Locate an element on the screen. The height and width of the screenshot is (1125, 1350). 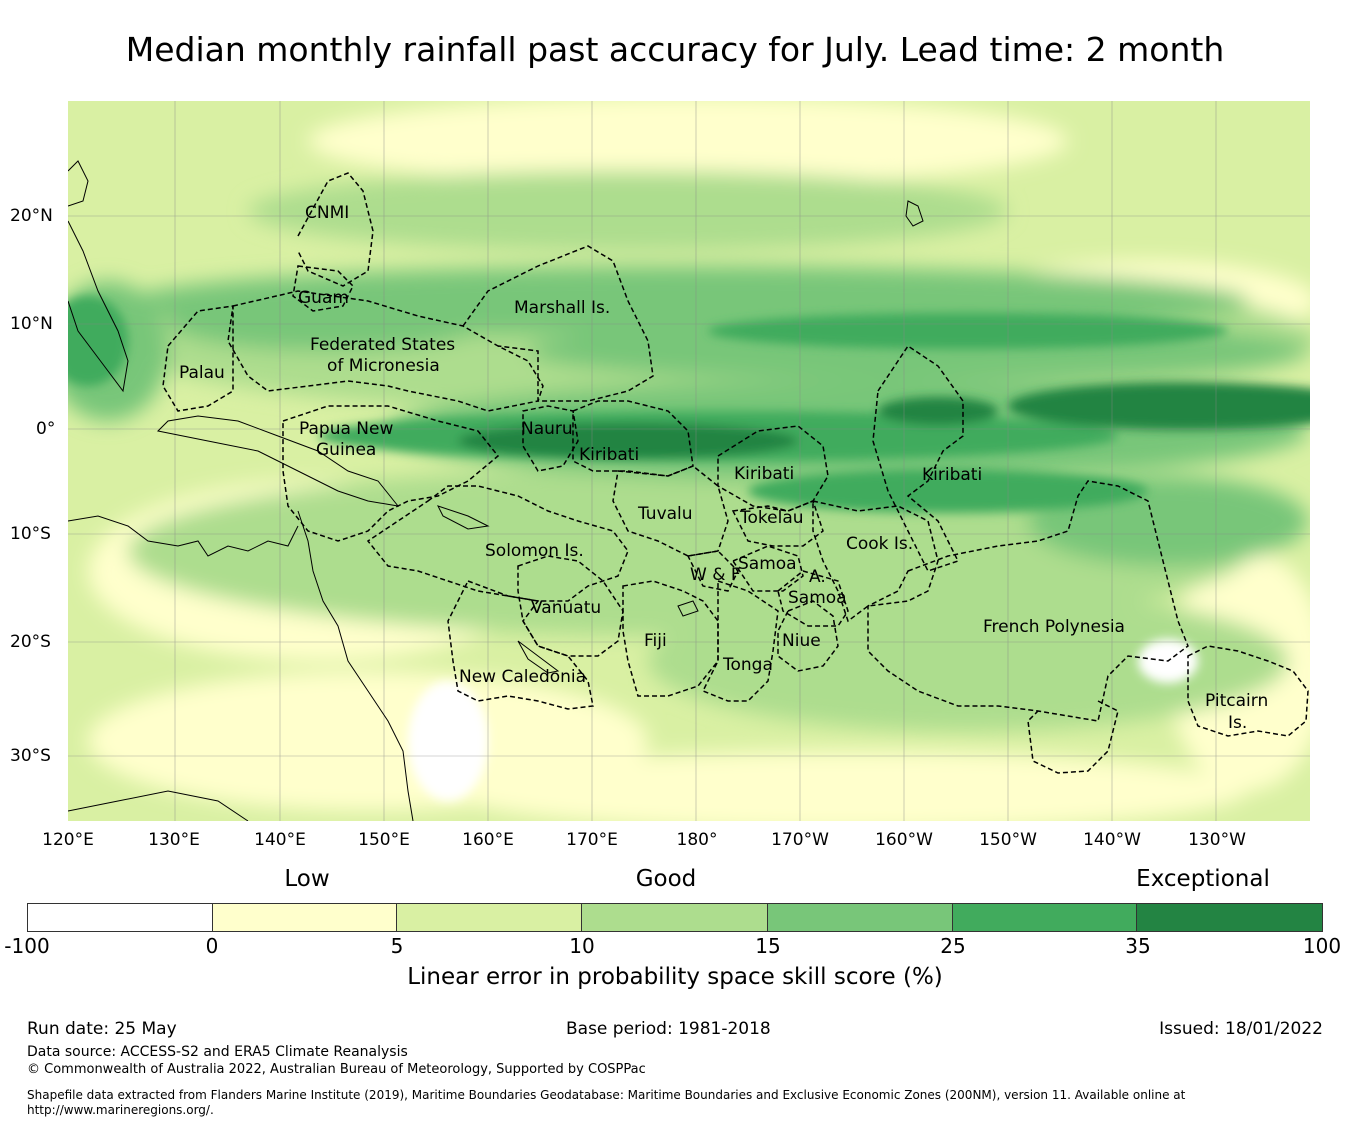
nz-australia-south is located at coordinates (158, 805).